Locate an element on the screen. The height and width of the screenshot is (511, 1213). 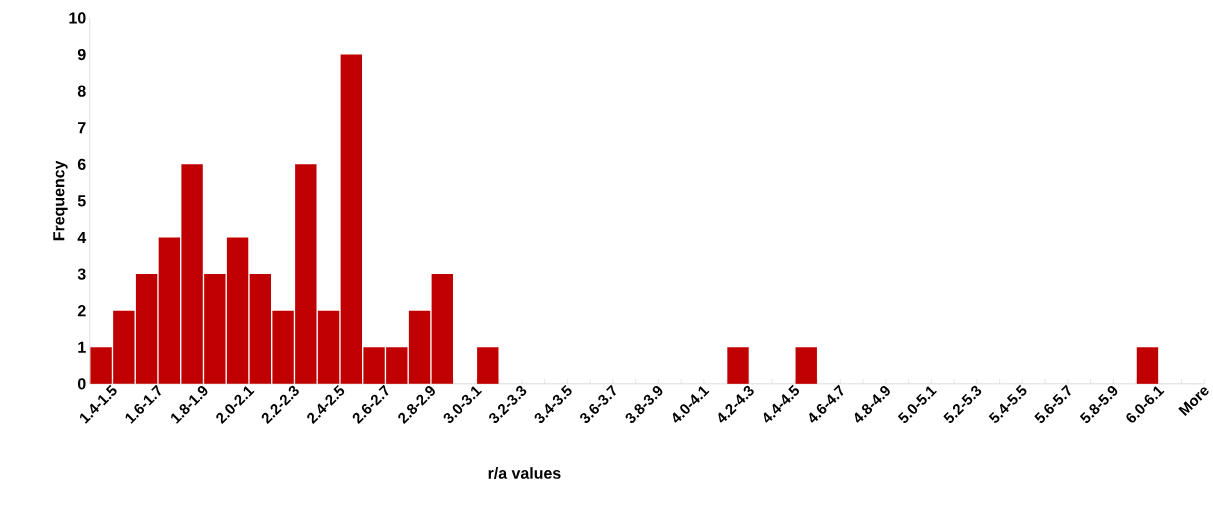
y-axis-title: Frequency is located at coordinates (60, 200).